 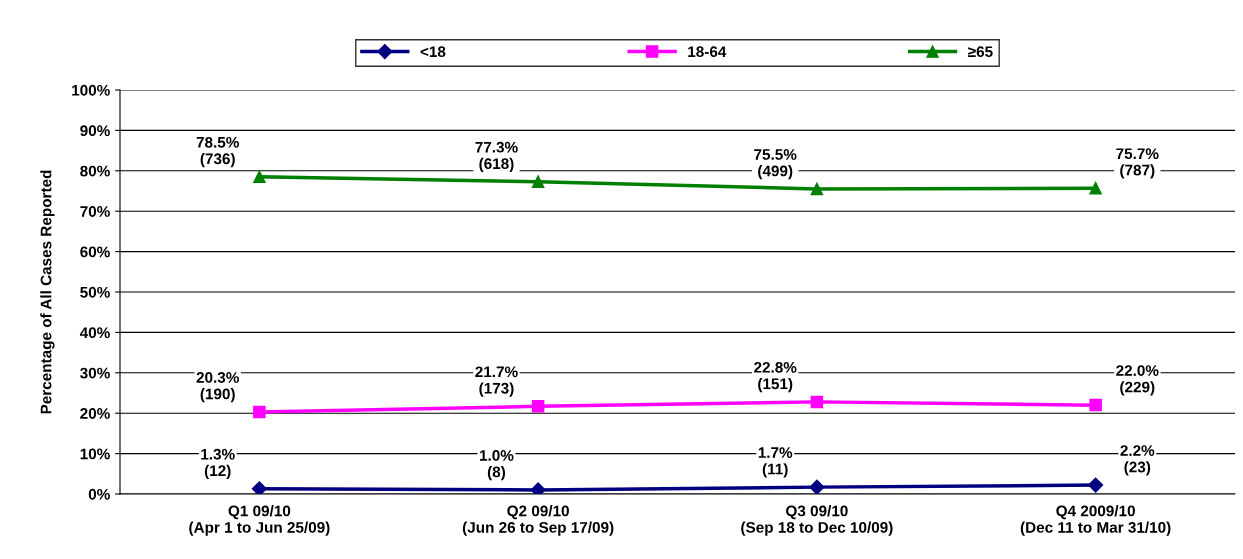 What do you see at coordinates (980, 52) in the screenshot?
I see `legend-label: ≥65` at bounding box center [980, 52].